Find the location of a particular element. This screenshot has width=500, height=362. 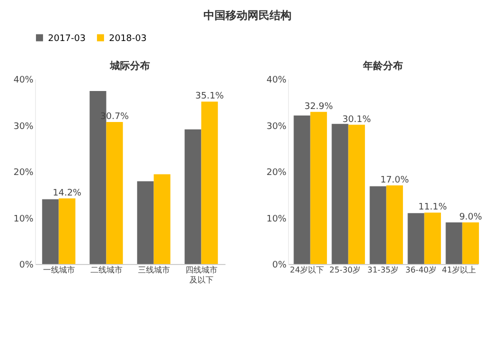

data-label: 30.1% is located at coordinates (357, 119).